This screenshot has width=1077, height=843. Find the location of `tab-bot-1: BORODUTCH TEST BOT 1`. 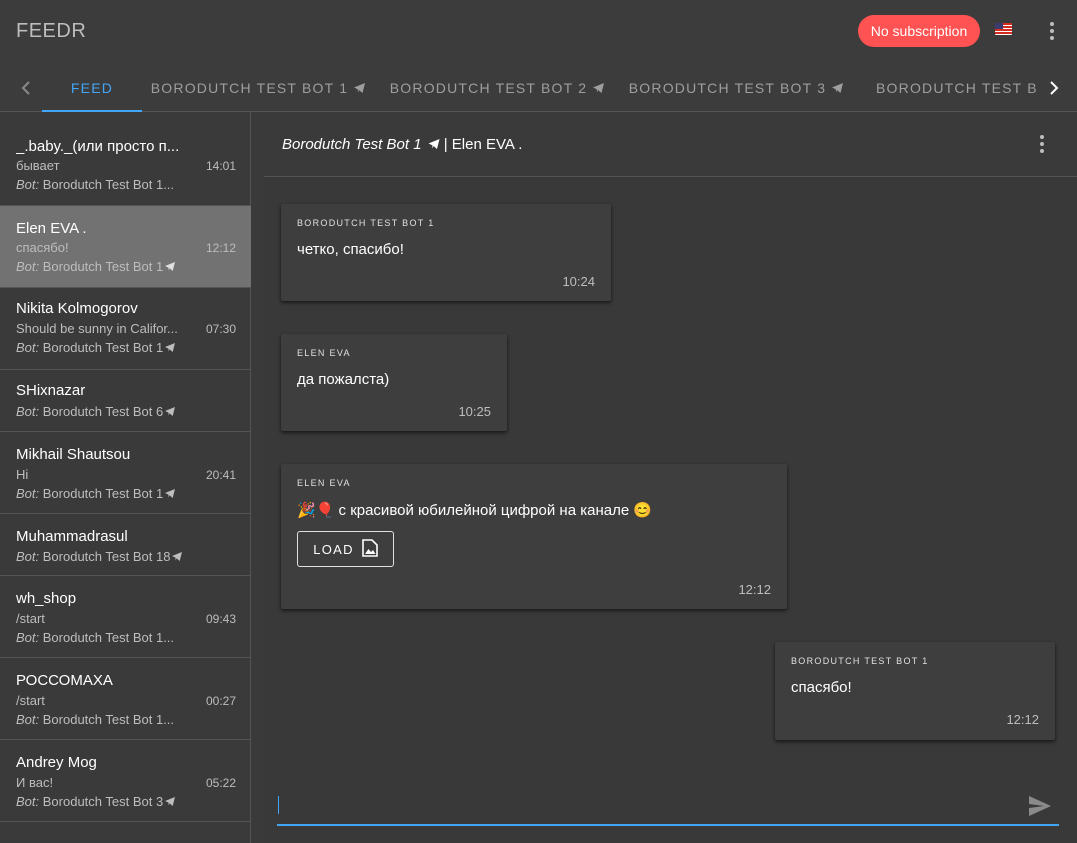

tab-bot-1: BORODUTCH TEST BOT 1 is located at coordinates (258, 88).